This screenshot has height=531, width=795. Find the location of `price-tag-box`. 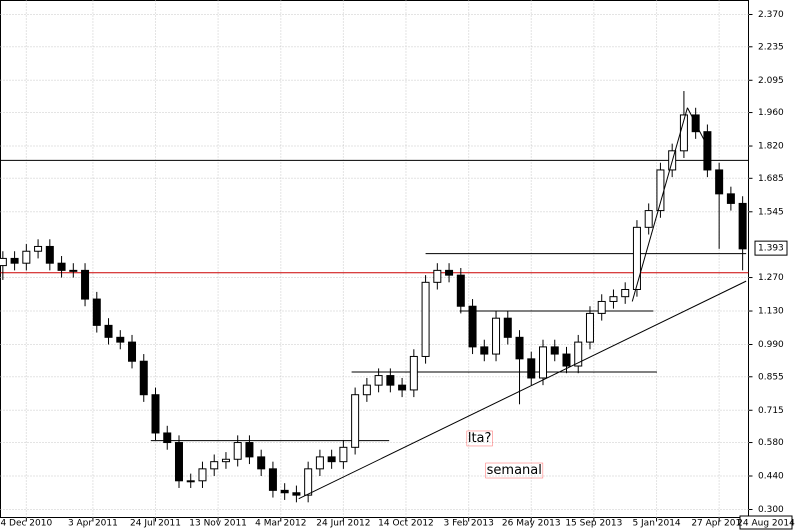

price-tag-box is located at coordinates (771, 248).